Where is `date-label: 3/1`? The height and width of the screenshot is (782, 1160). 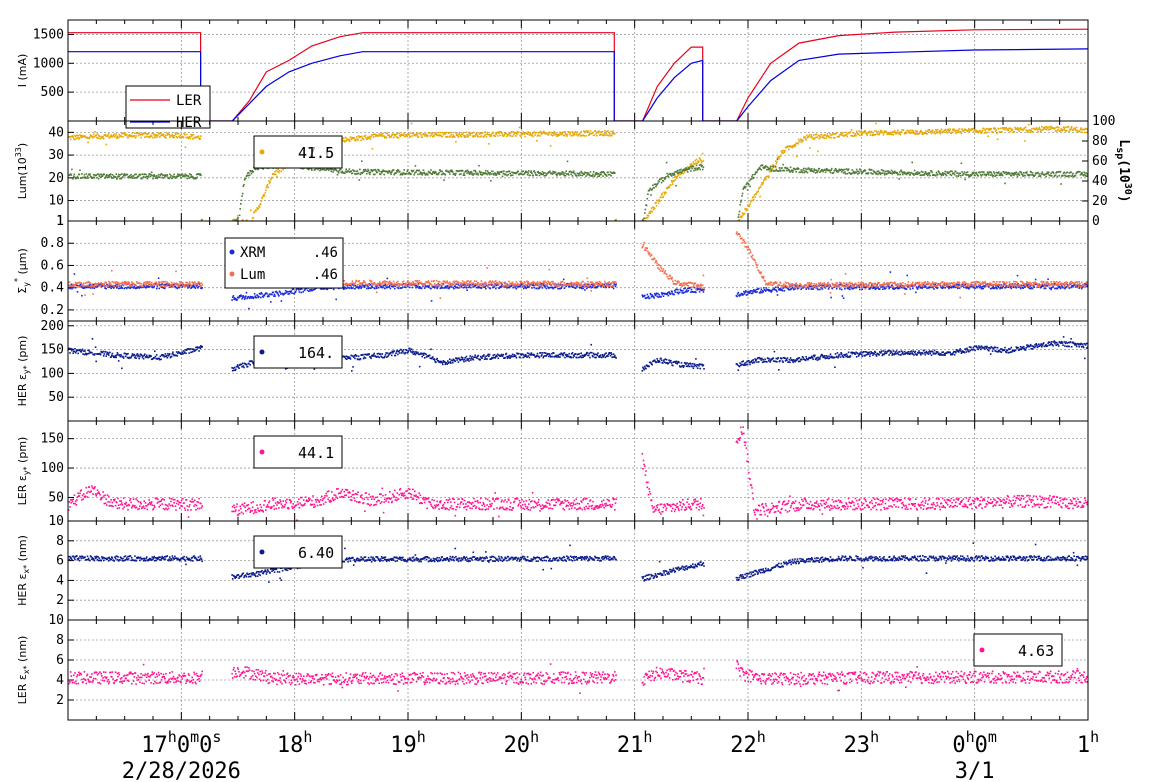 date-label: 3/1 is located at coordinates (975, 770).